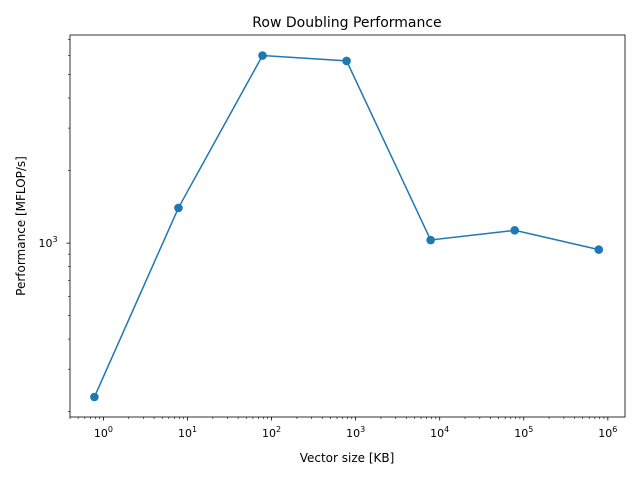 This screenshot has width=640, height=480. Describe the element at coordinates (271, 432) in the screenshot. I see `x-tick-label: 10²` at that location.